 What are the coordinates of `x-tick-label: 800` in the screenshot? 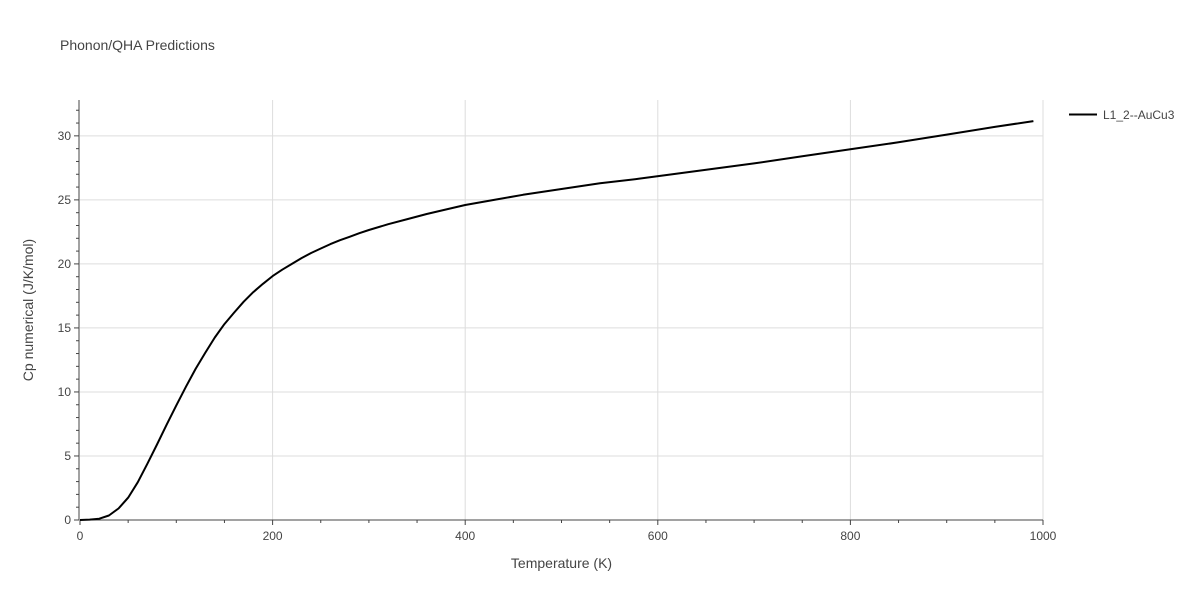 It's located at (850, 536).